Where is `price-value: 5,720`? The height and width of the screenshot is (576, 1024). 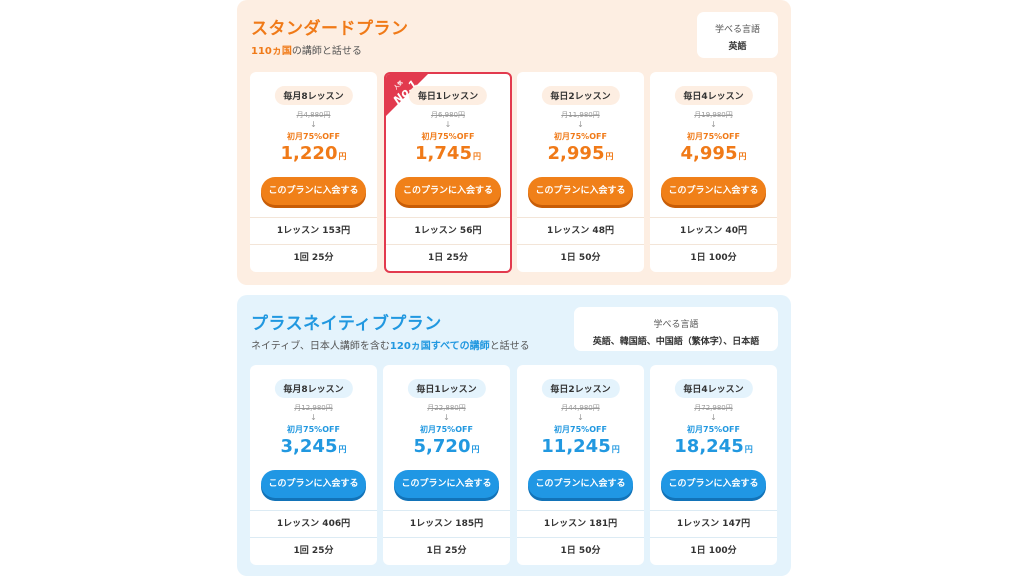
price-value: 5,720 is located at coordinates (442, 446).